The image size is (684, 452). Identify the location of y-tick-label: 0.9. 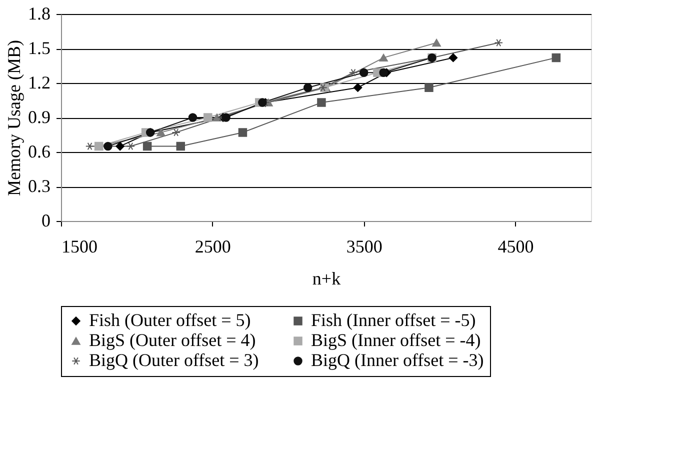
(39, 117).